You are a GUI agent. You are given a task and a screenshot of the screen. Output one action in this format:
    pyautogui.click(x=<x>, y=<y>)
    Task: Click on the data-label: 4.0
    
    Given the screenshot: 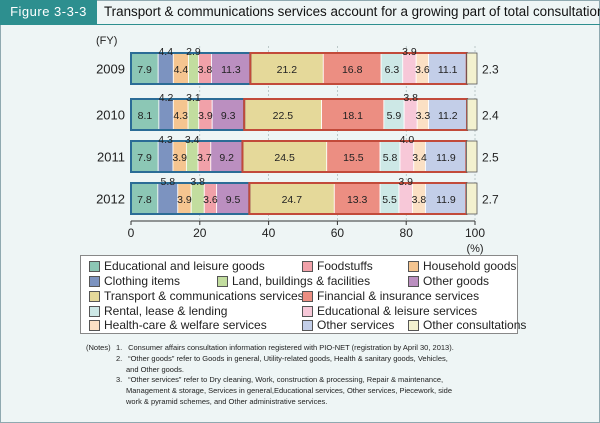 What is the action you would take?
    pyautogui.click(x=407, y=140)
    